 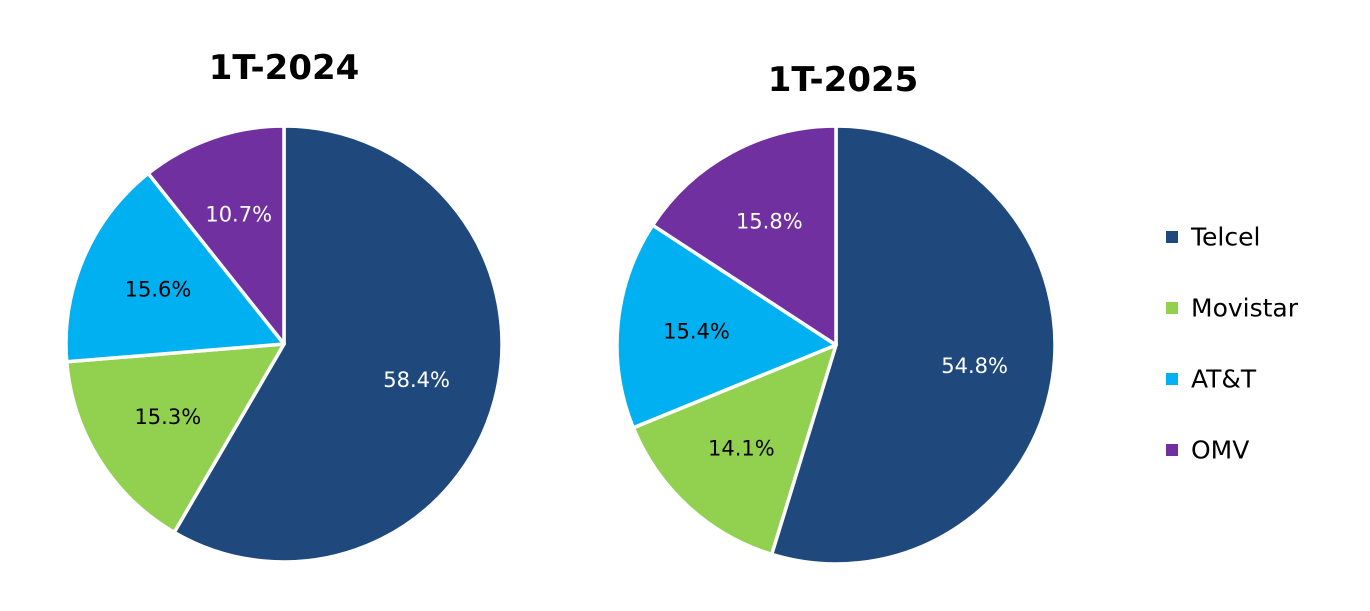 I want to click on legend-item-telcel: Telcel, so click(x=1213, y=237).